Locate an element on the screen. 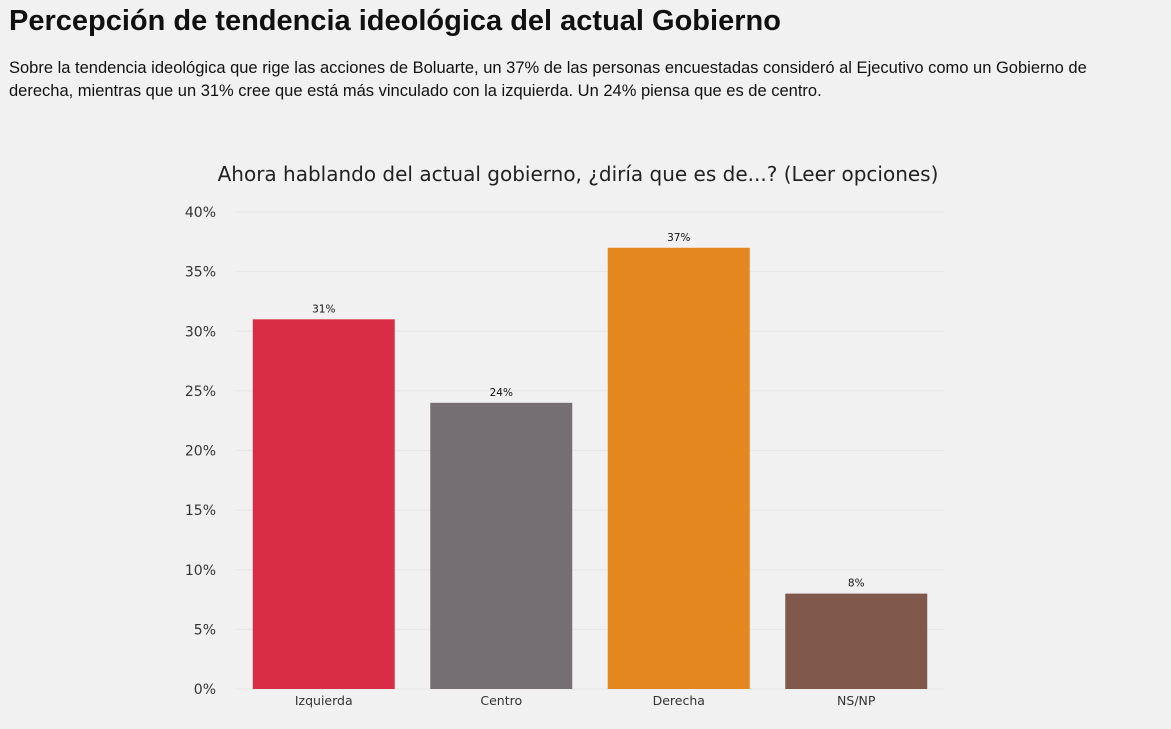  data-label: 31% is located at coordinates (323, 309).